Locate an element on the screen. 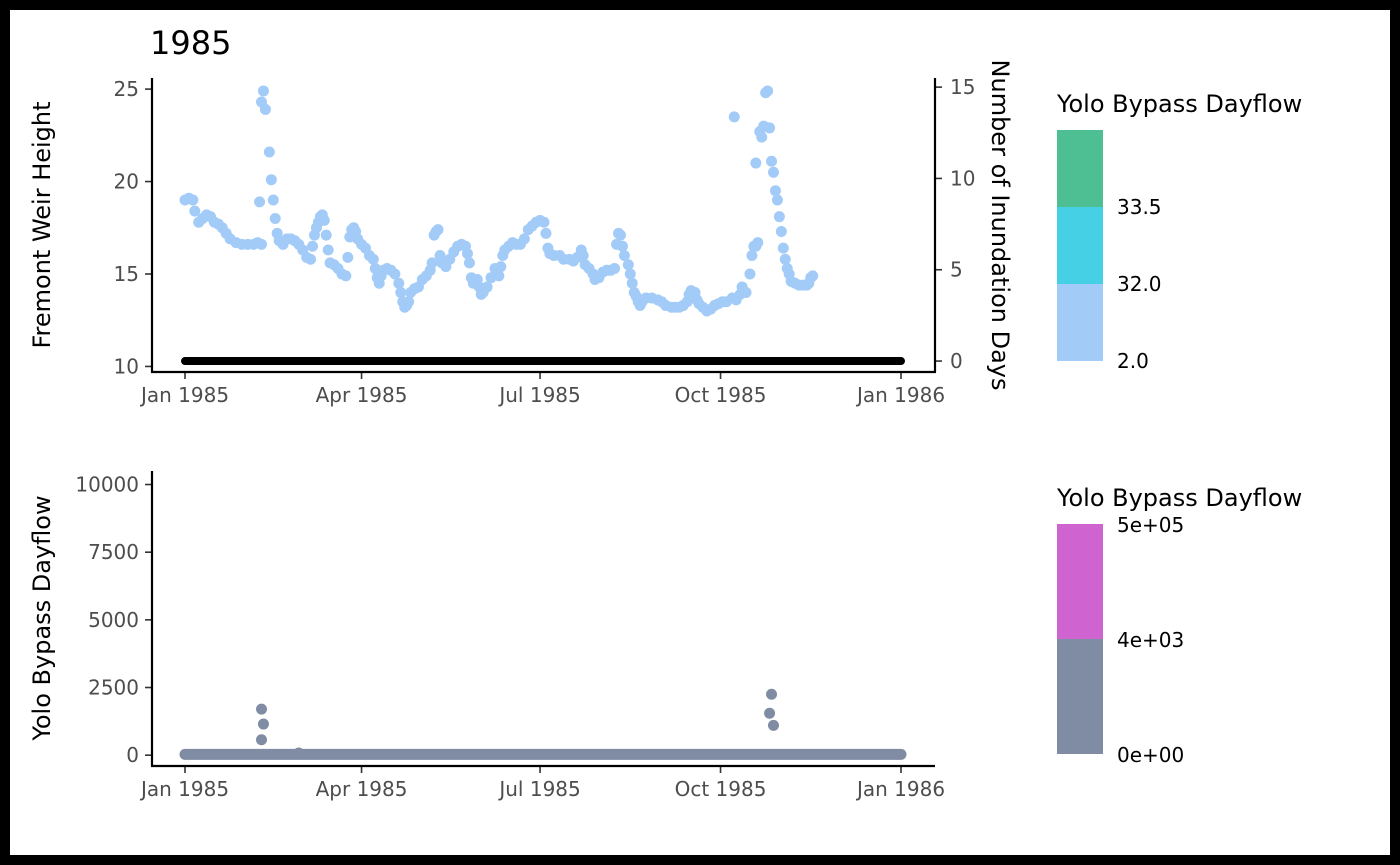 The width and height of the screenshot is (1400, 865). top-y-axis-right: 0 5 10 15 is located at coordinates (955, 224).